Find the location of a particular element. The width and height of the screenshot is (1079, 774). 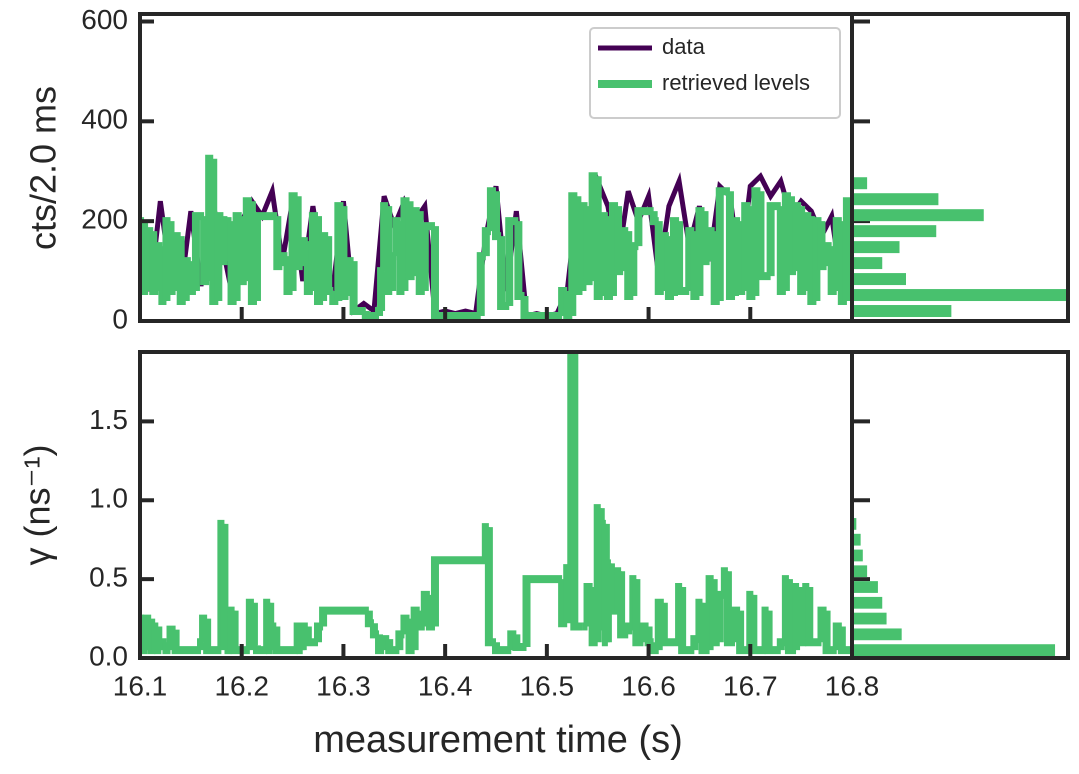

legend-label: data is located at coordinates (684, 46).